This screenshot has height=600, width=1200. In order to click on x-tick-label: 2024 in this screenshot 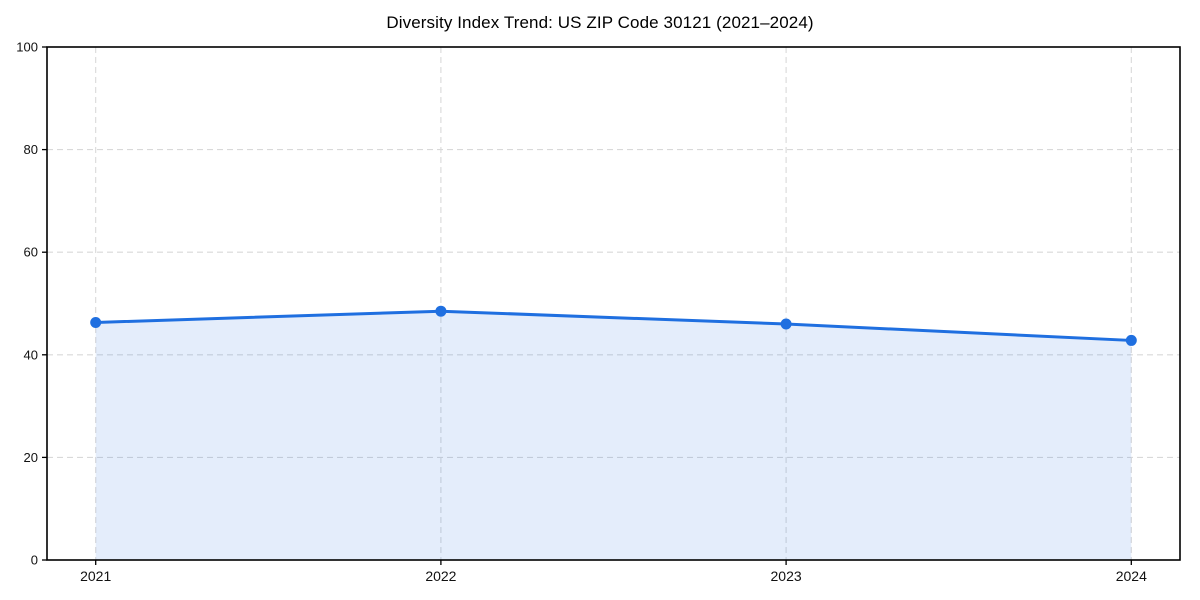, I will do `click(1131, 576)`.